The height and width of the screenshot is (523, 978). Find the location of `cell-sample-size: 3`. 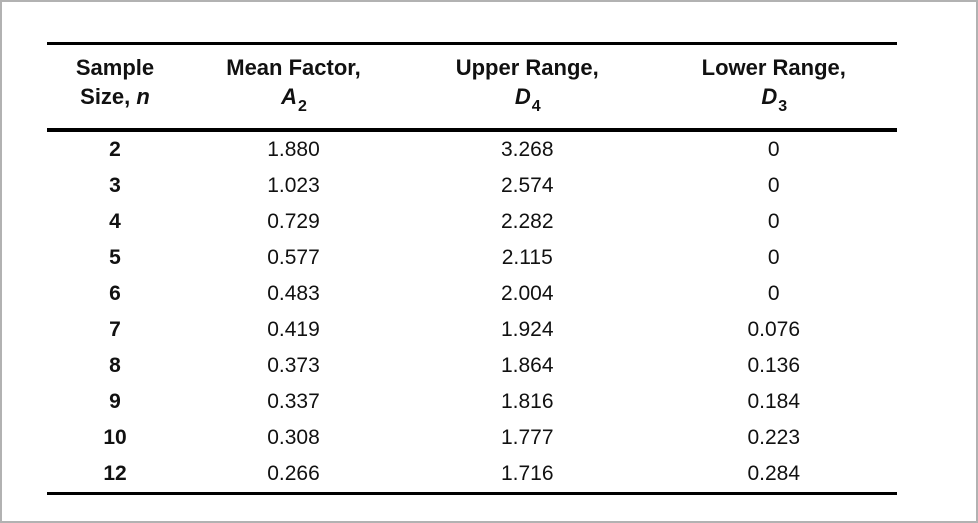

cell-sample-size: 3 is located at coordinates (115, 186).